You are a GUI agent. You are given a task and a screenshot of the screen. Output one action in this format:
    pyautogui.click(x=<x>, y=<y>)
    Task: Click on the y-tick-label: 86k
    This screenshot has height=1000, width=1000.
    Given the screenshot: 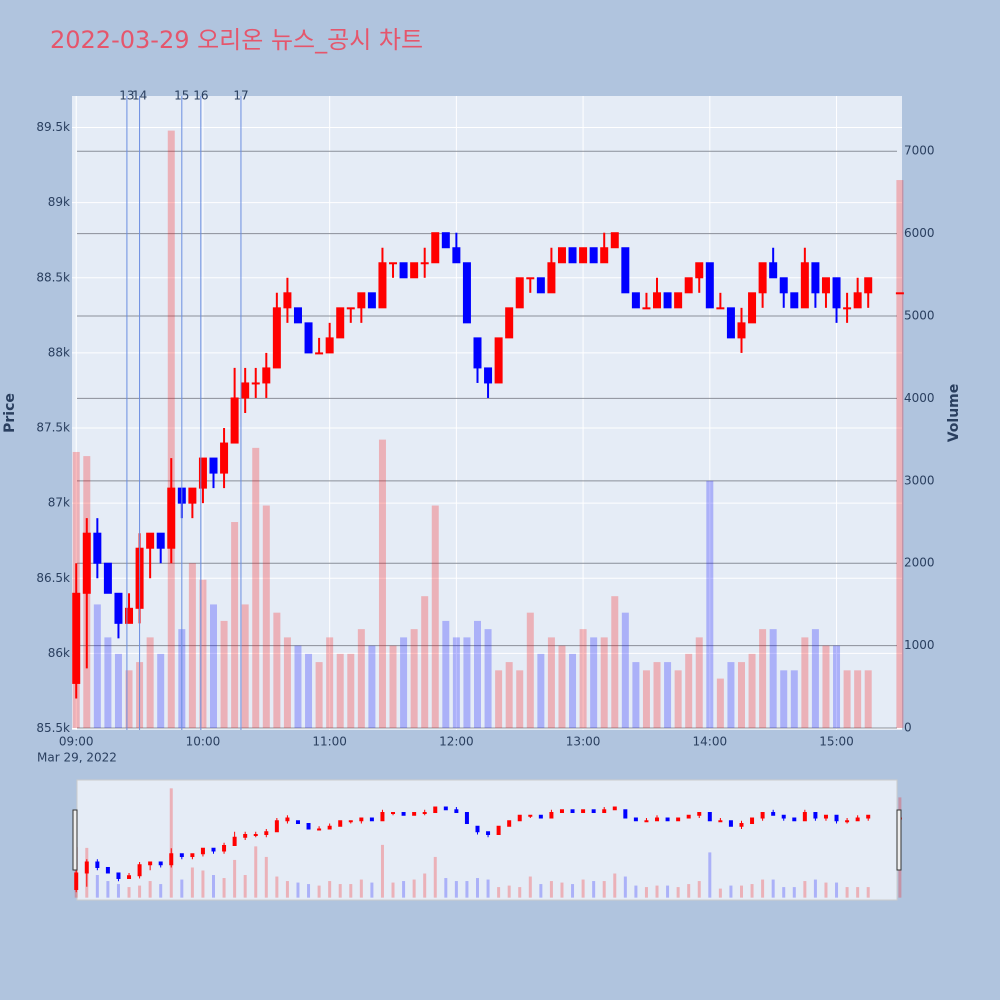 What is the action you would take?
    pyautogui.click(x=59, y=653)
    